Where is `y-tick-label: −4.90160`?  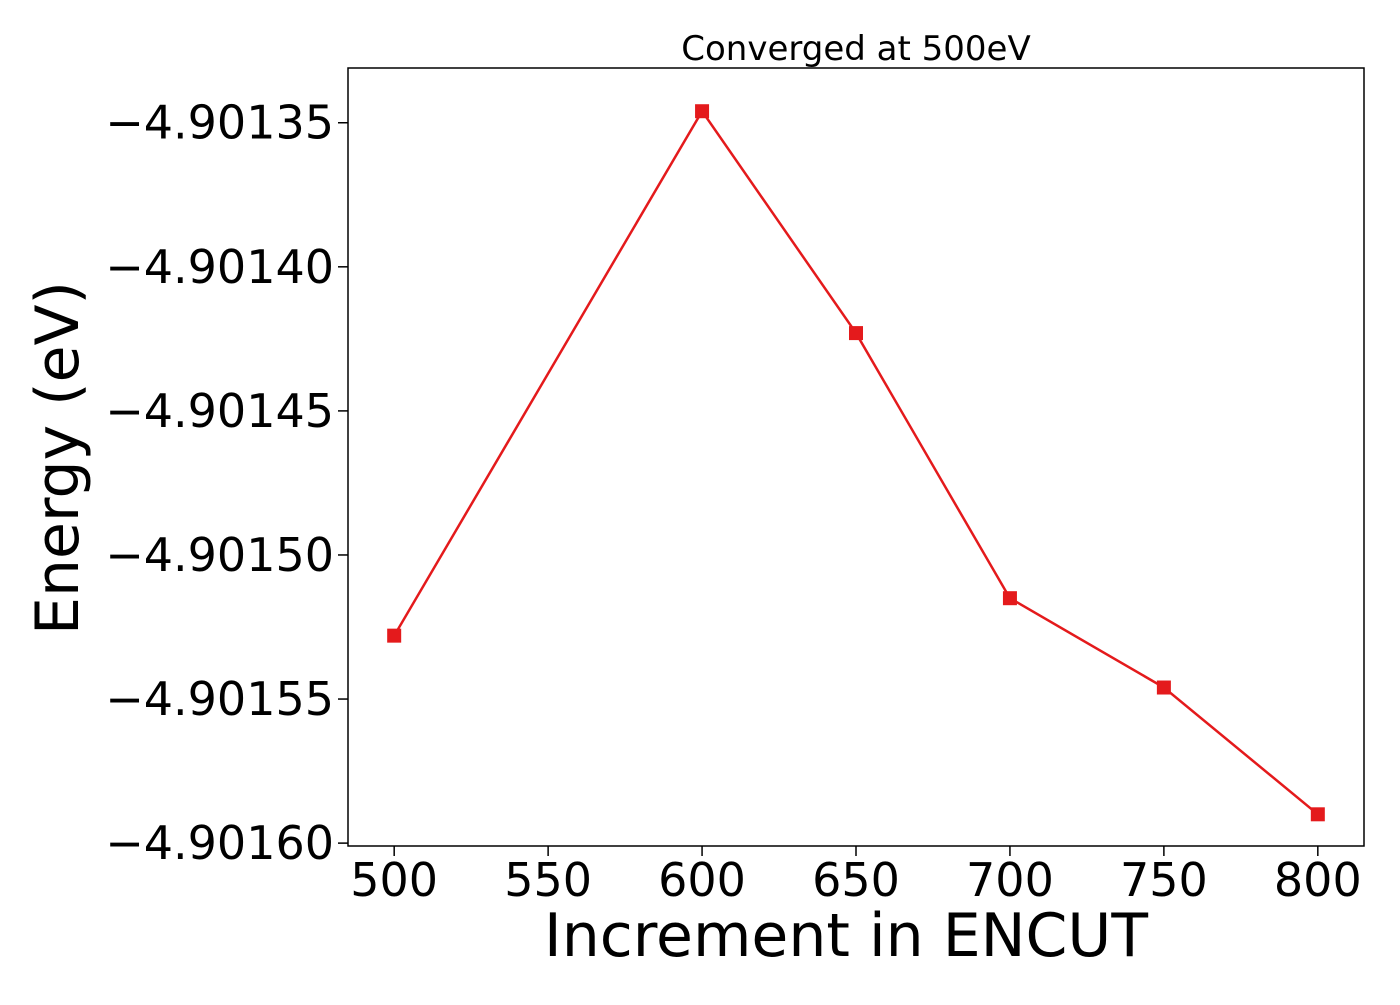 y-tick-label: −4.90160 is located at coordinates (219, 843).